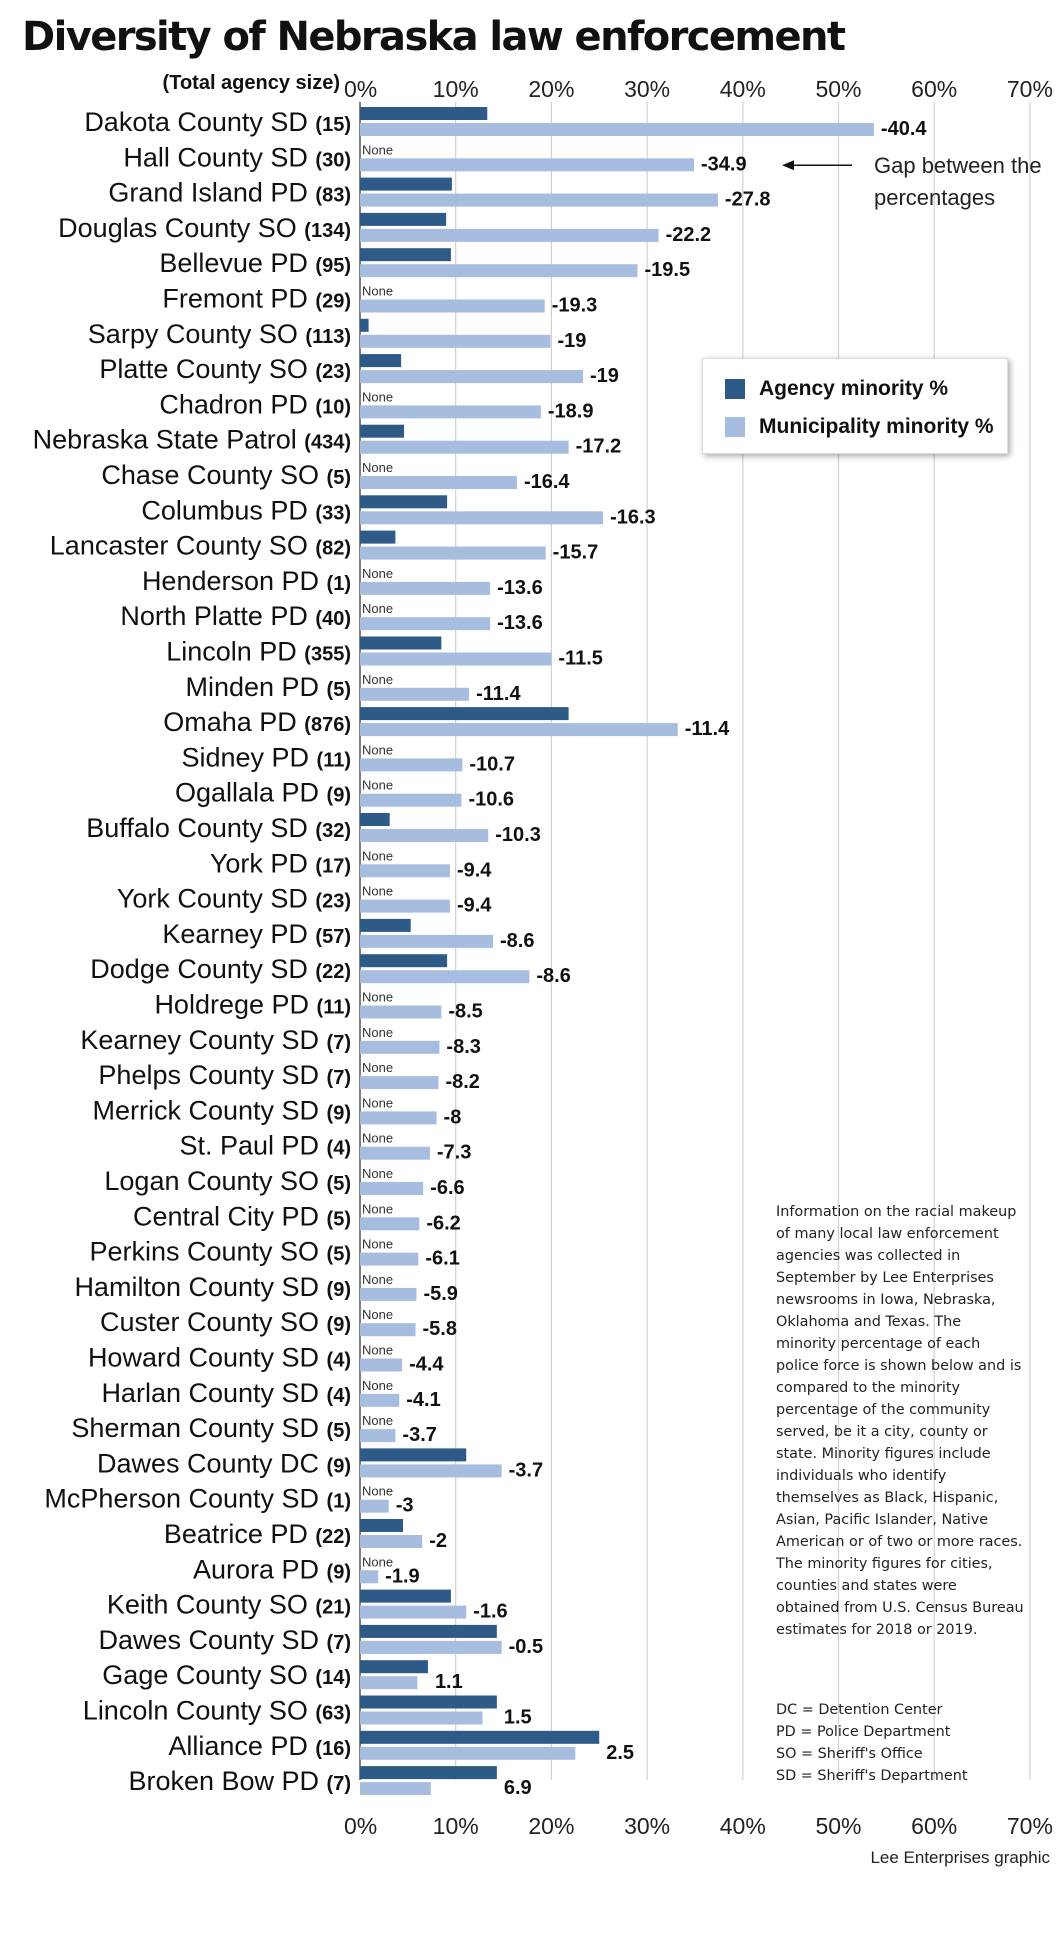 This screenshot has height=1947, width=1064. I want to click on x-tick-label-bottom: 50%, so click(838, 1826).